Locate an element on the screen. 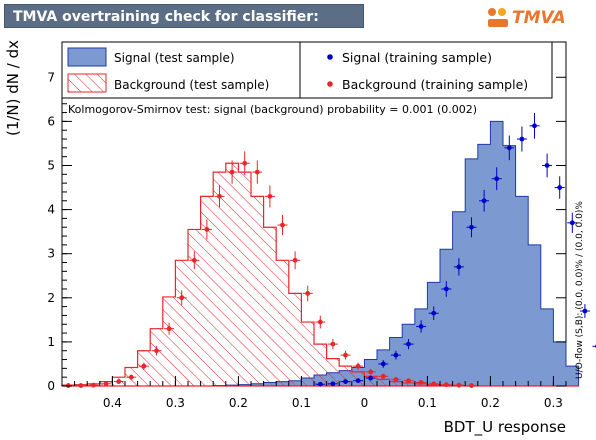 This screenshot has height=440, width=596. y-tick-label: 6 is located at coordinates (51, 121).